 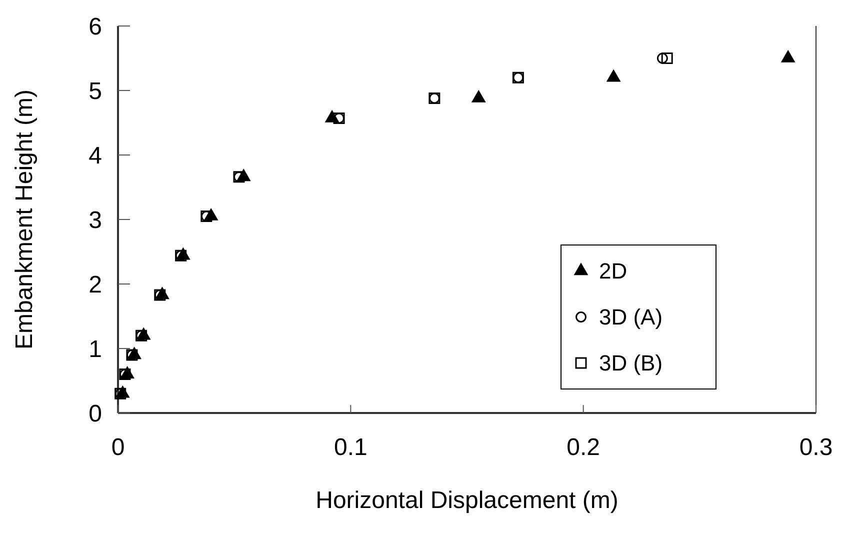 What do you see at coordinates (631, 363) in the screenshot?
I see `legend-label: 3D (B)` at bounding box center [631, 363].